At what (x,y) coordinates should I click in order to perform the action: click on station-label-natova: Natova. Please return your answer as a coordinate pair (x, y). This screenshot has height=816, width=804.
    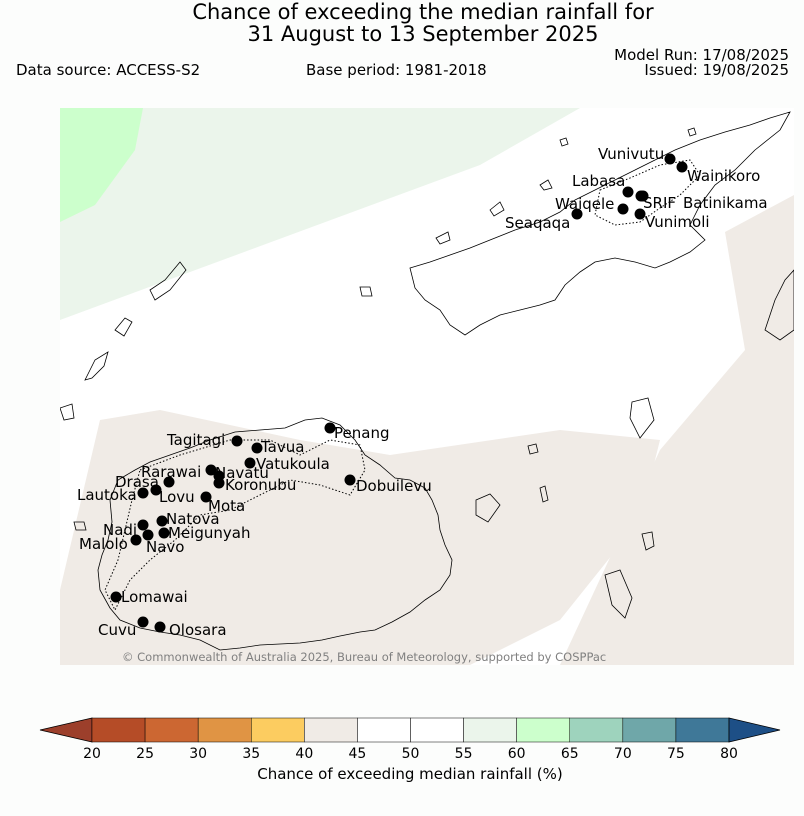
    Looking at the image, I should click on (193, 519).